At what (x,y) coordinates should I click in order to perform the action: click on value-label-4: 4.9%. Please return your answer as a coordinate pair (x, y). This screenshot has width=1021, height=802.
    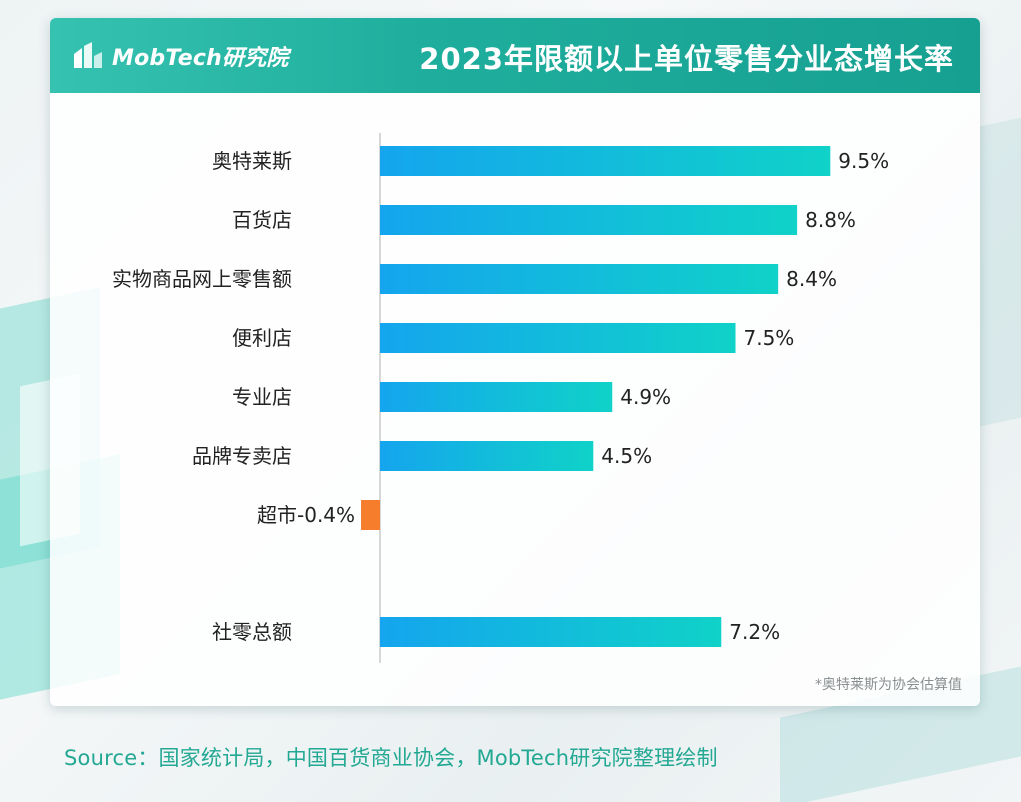
    Looking at the image, I should click on (645, 397).